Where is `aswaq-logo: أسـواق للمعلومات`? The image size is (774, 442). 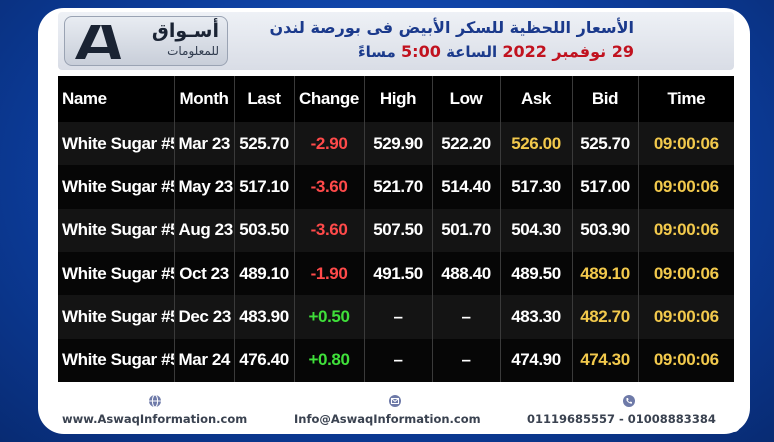 aswaq-logo: أسـواق للمعلومات is located at coordinates (146, 41).